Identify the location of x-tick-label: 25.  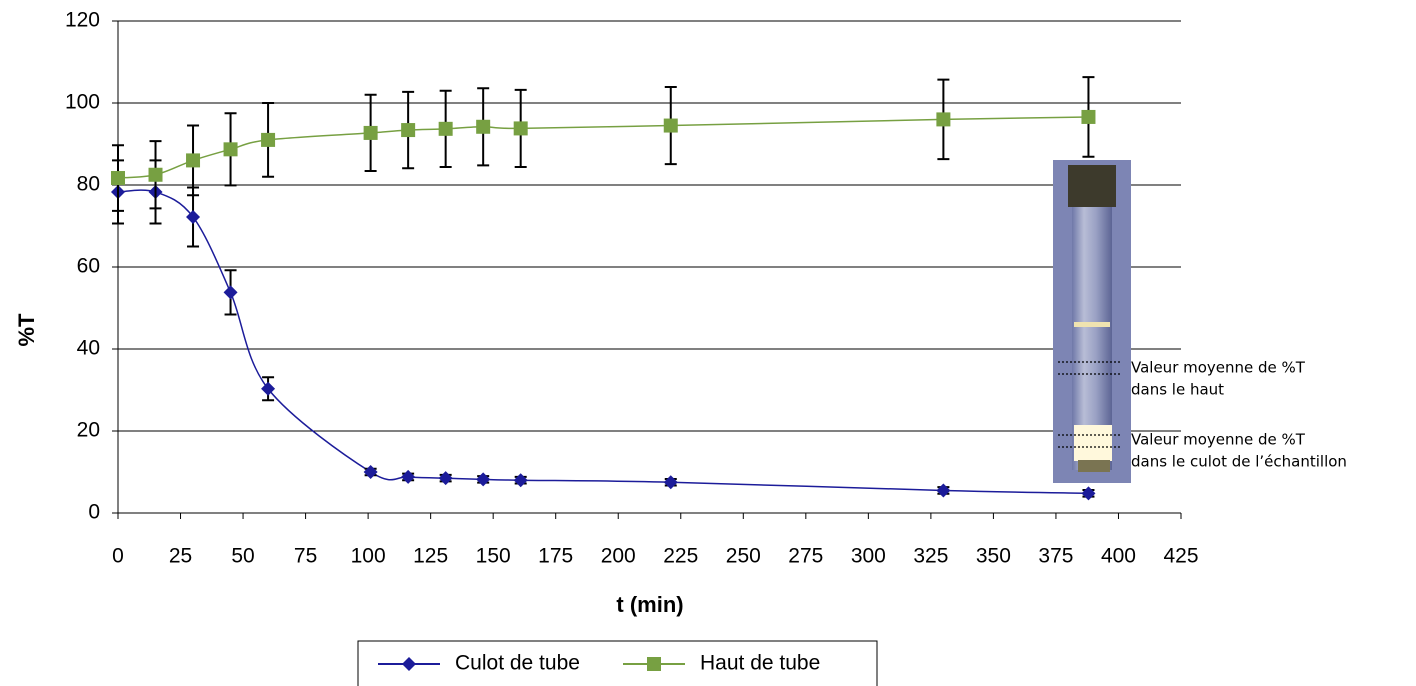
(180, 556).